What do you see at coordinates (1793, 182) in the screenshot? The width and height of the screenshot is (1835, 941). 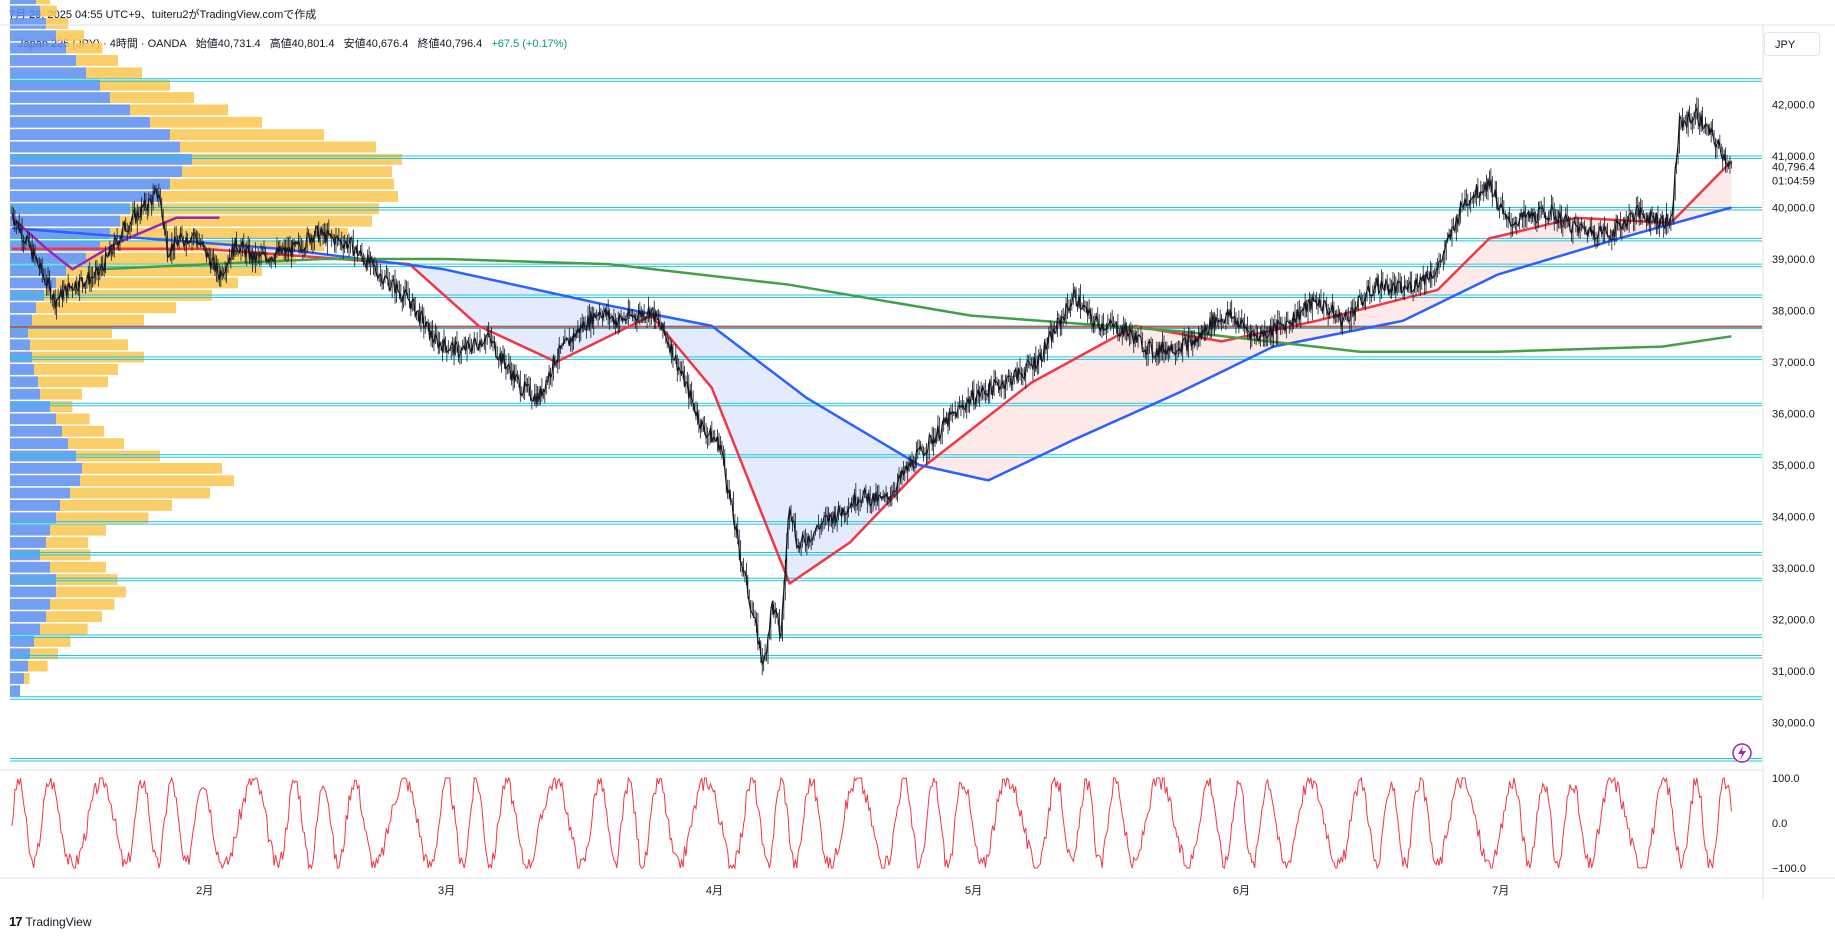 I see `countdown-label: 01:04:59` at bounding box center [1793, 182].